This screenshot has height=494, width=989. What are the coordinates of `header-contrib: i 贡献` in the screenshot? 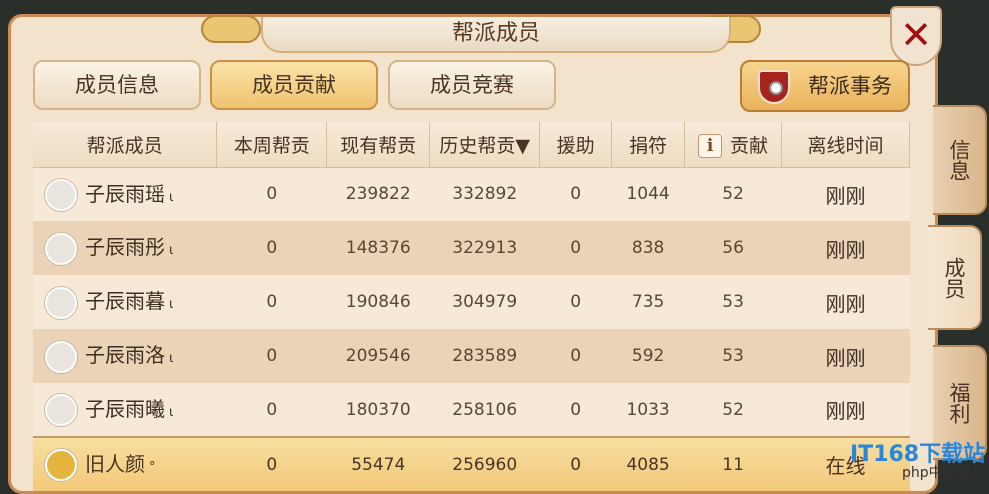 It's located at (733, 145).